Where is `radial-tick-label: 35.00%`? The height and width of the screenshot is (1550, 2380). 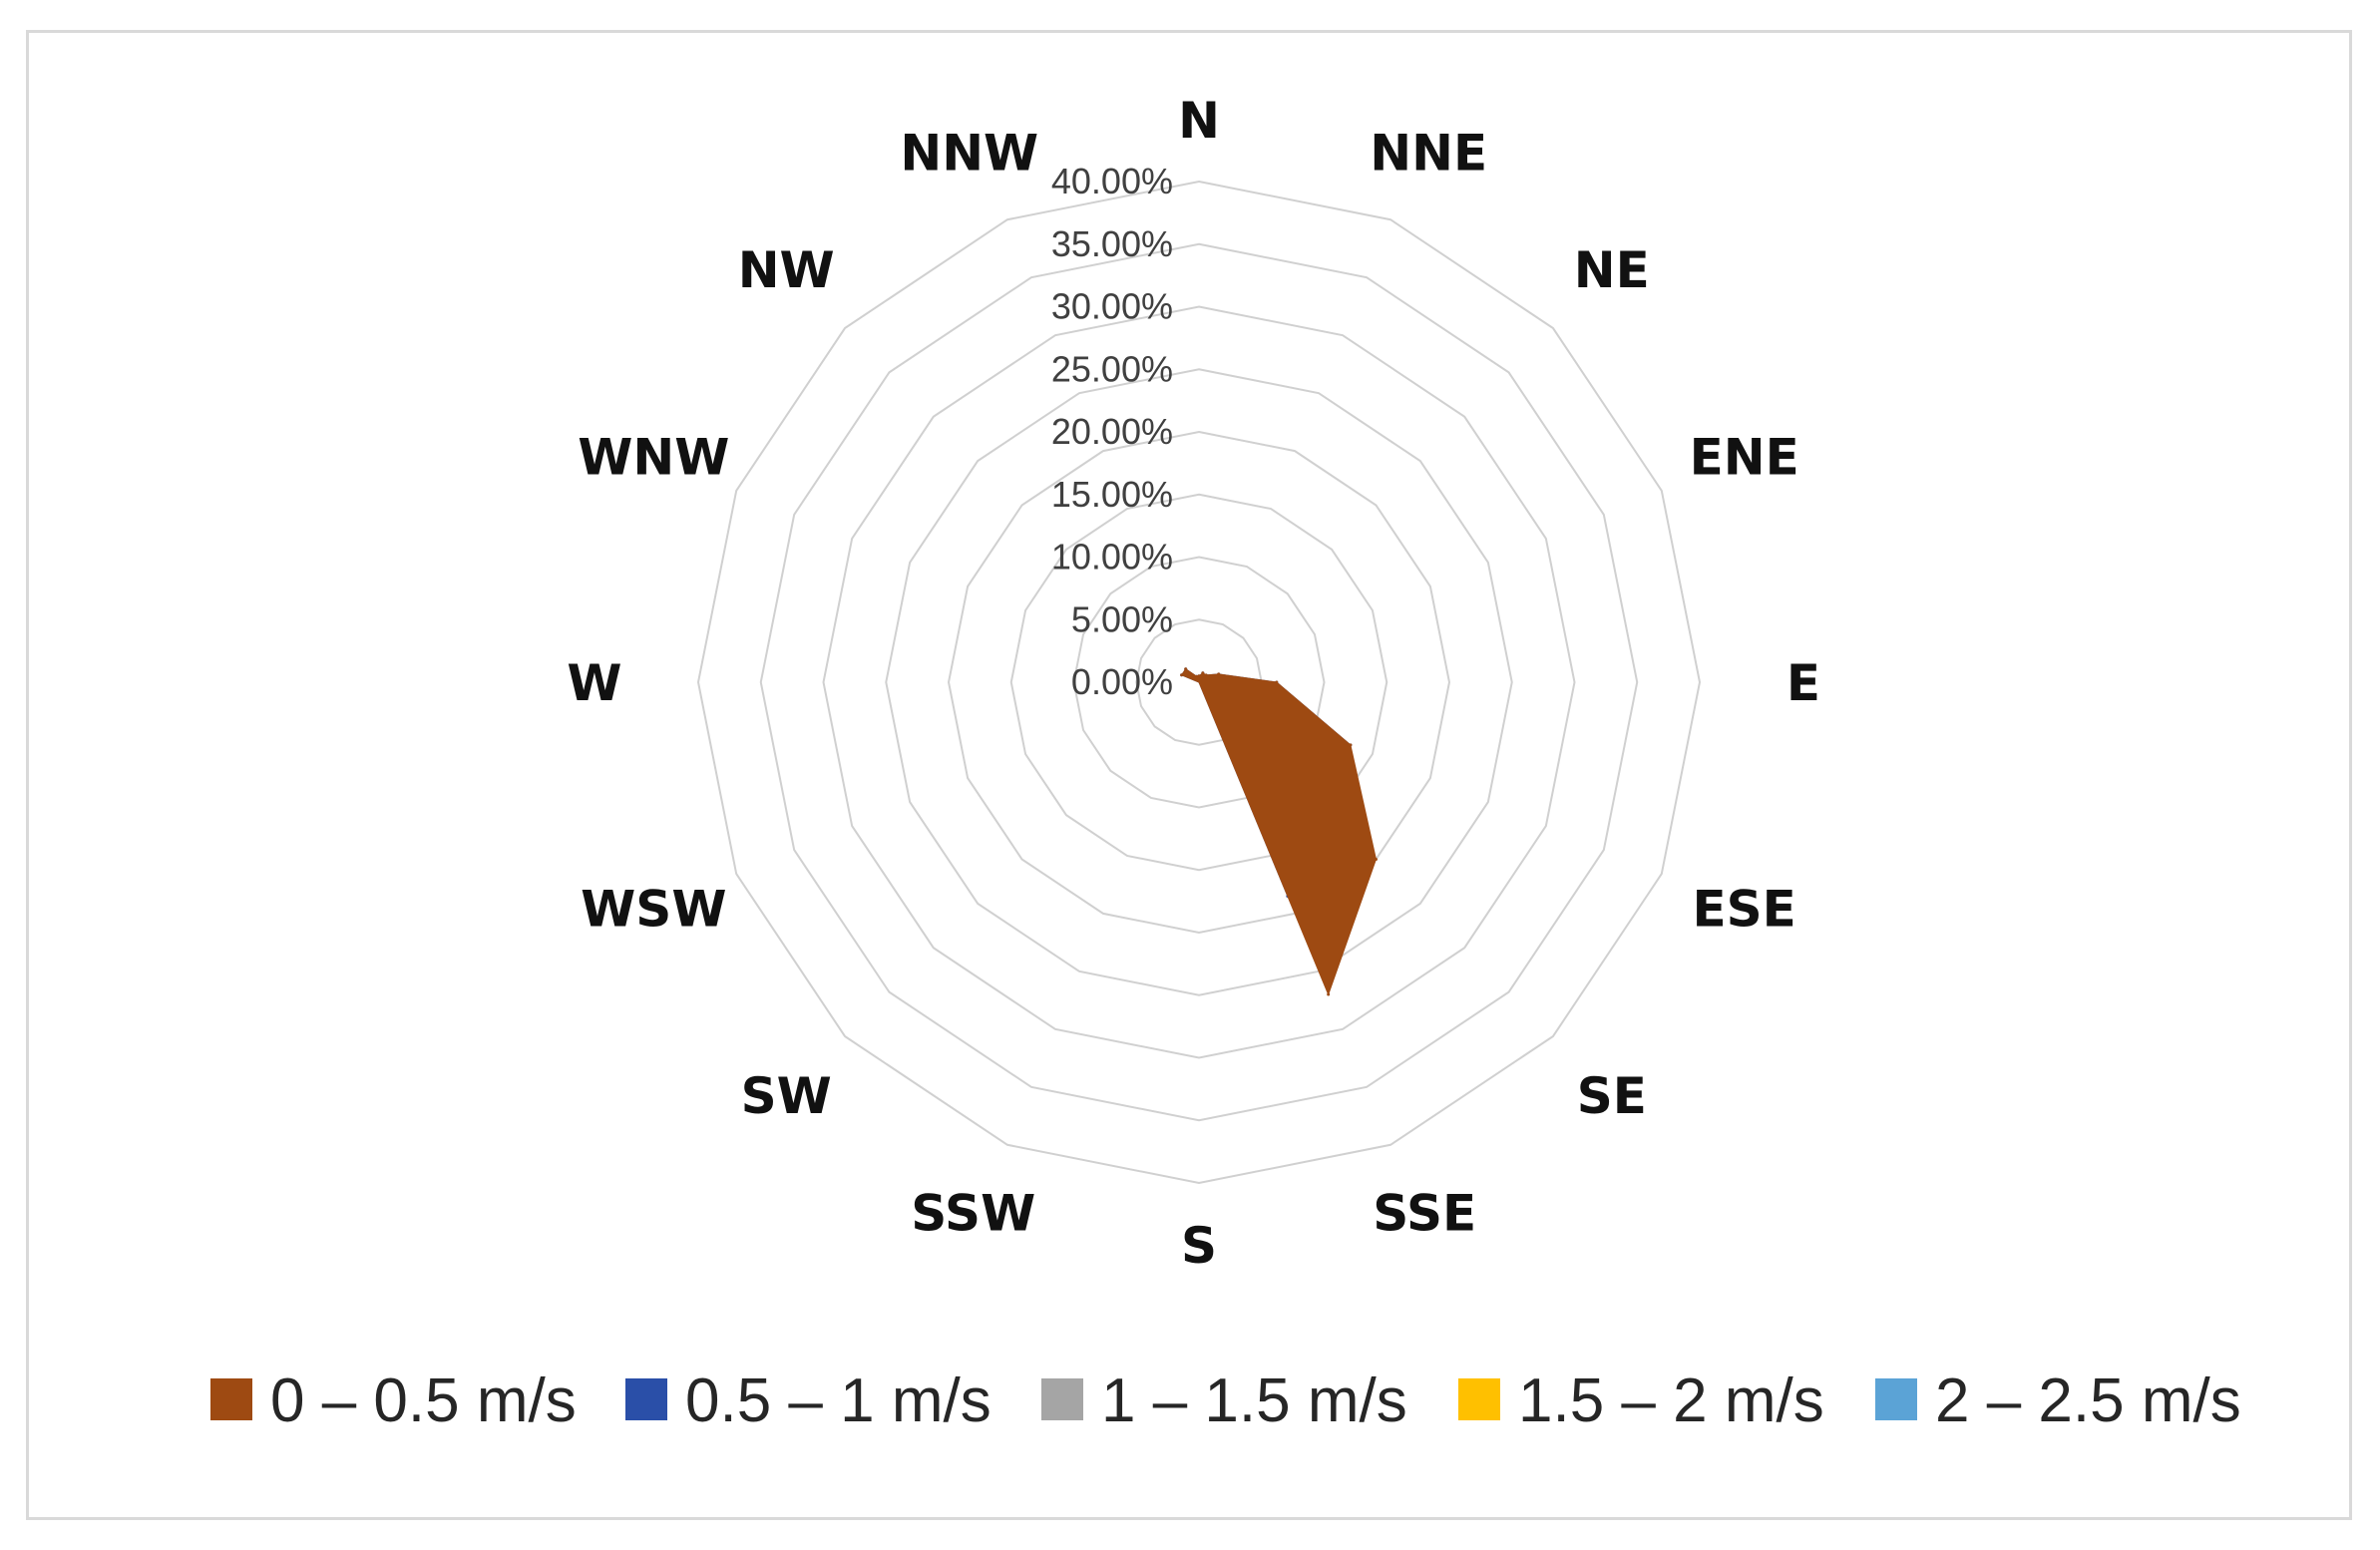 radial-tick-label: 35.00% is located at coordinates (1112, 244).